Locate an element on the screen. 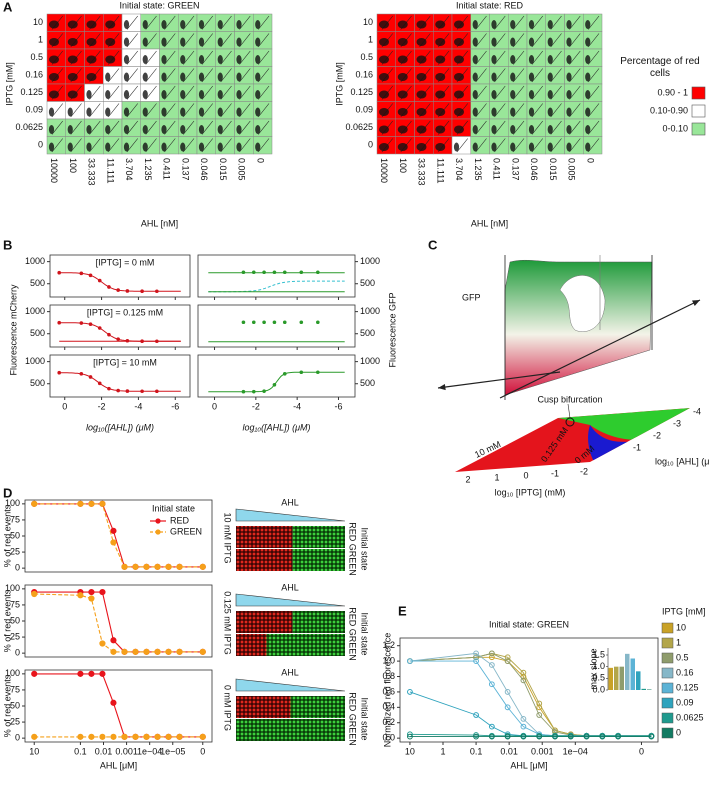  axis-label: log₁₀ [IPTG] (mM) is located at coordinates (530, 492).